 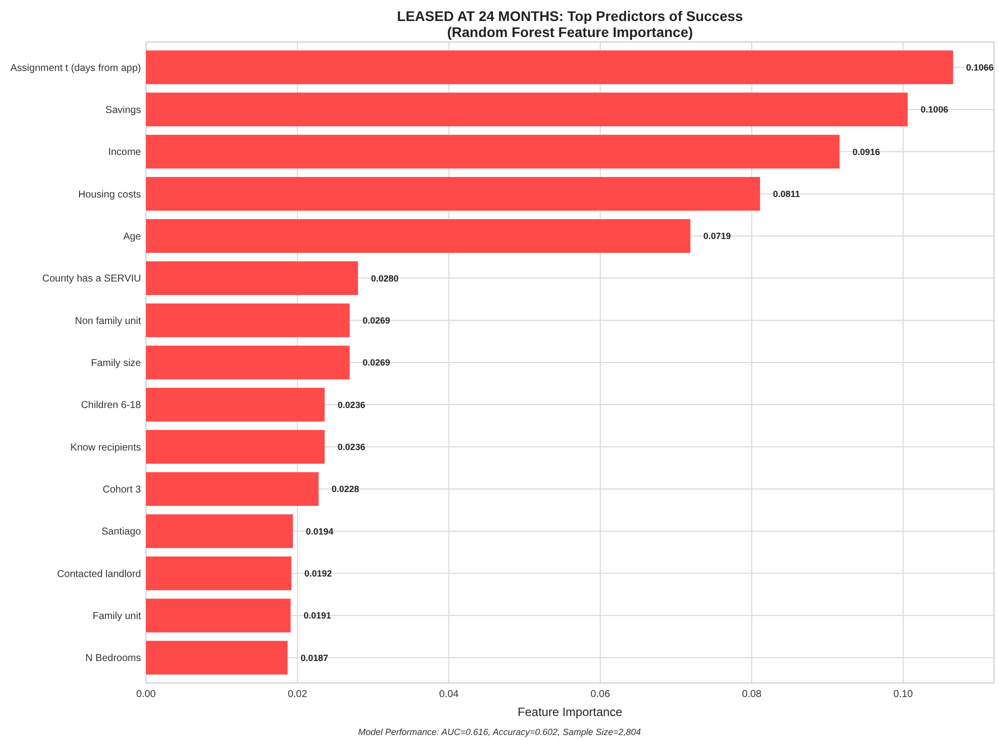 I want to click on x-axis-title: Feature Importance, so click(x=570, y=712).